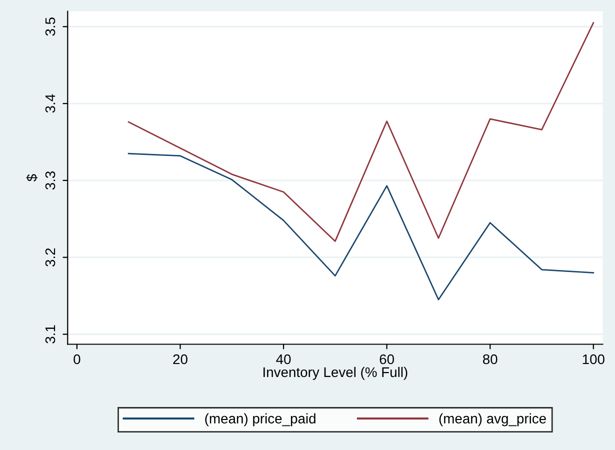 This screenshot has height=450, width=615. What do you see at coordinates (180, 359) in the screenshot?
I see `x-tick-label: 20` at bounding box center [180, 359].